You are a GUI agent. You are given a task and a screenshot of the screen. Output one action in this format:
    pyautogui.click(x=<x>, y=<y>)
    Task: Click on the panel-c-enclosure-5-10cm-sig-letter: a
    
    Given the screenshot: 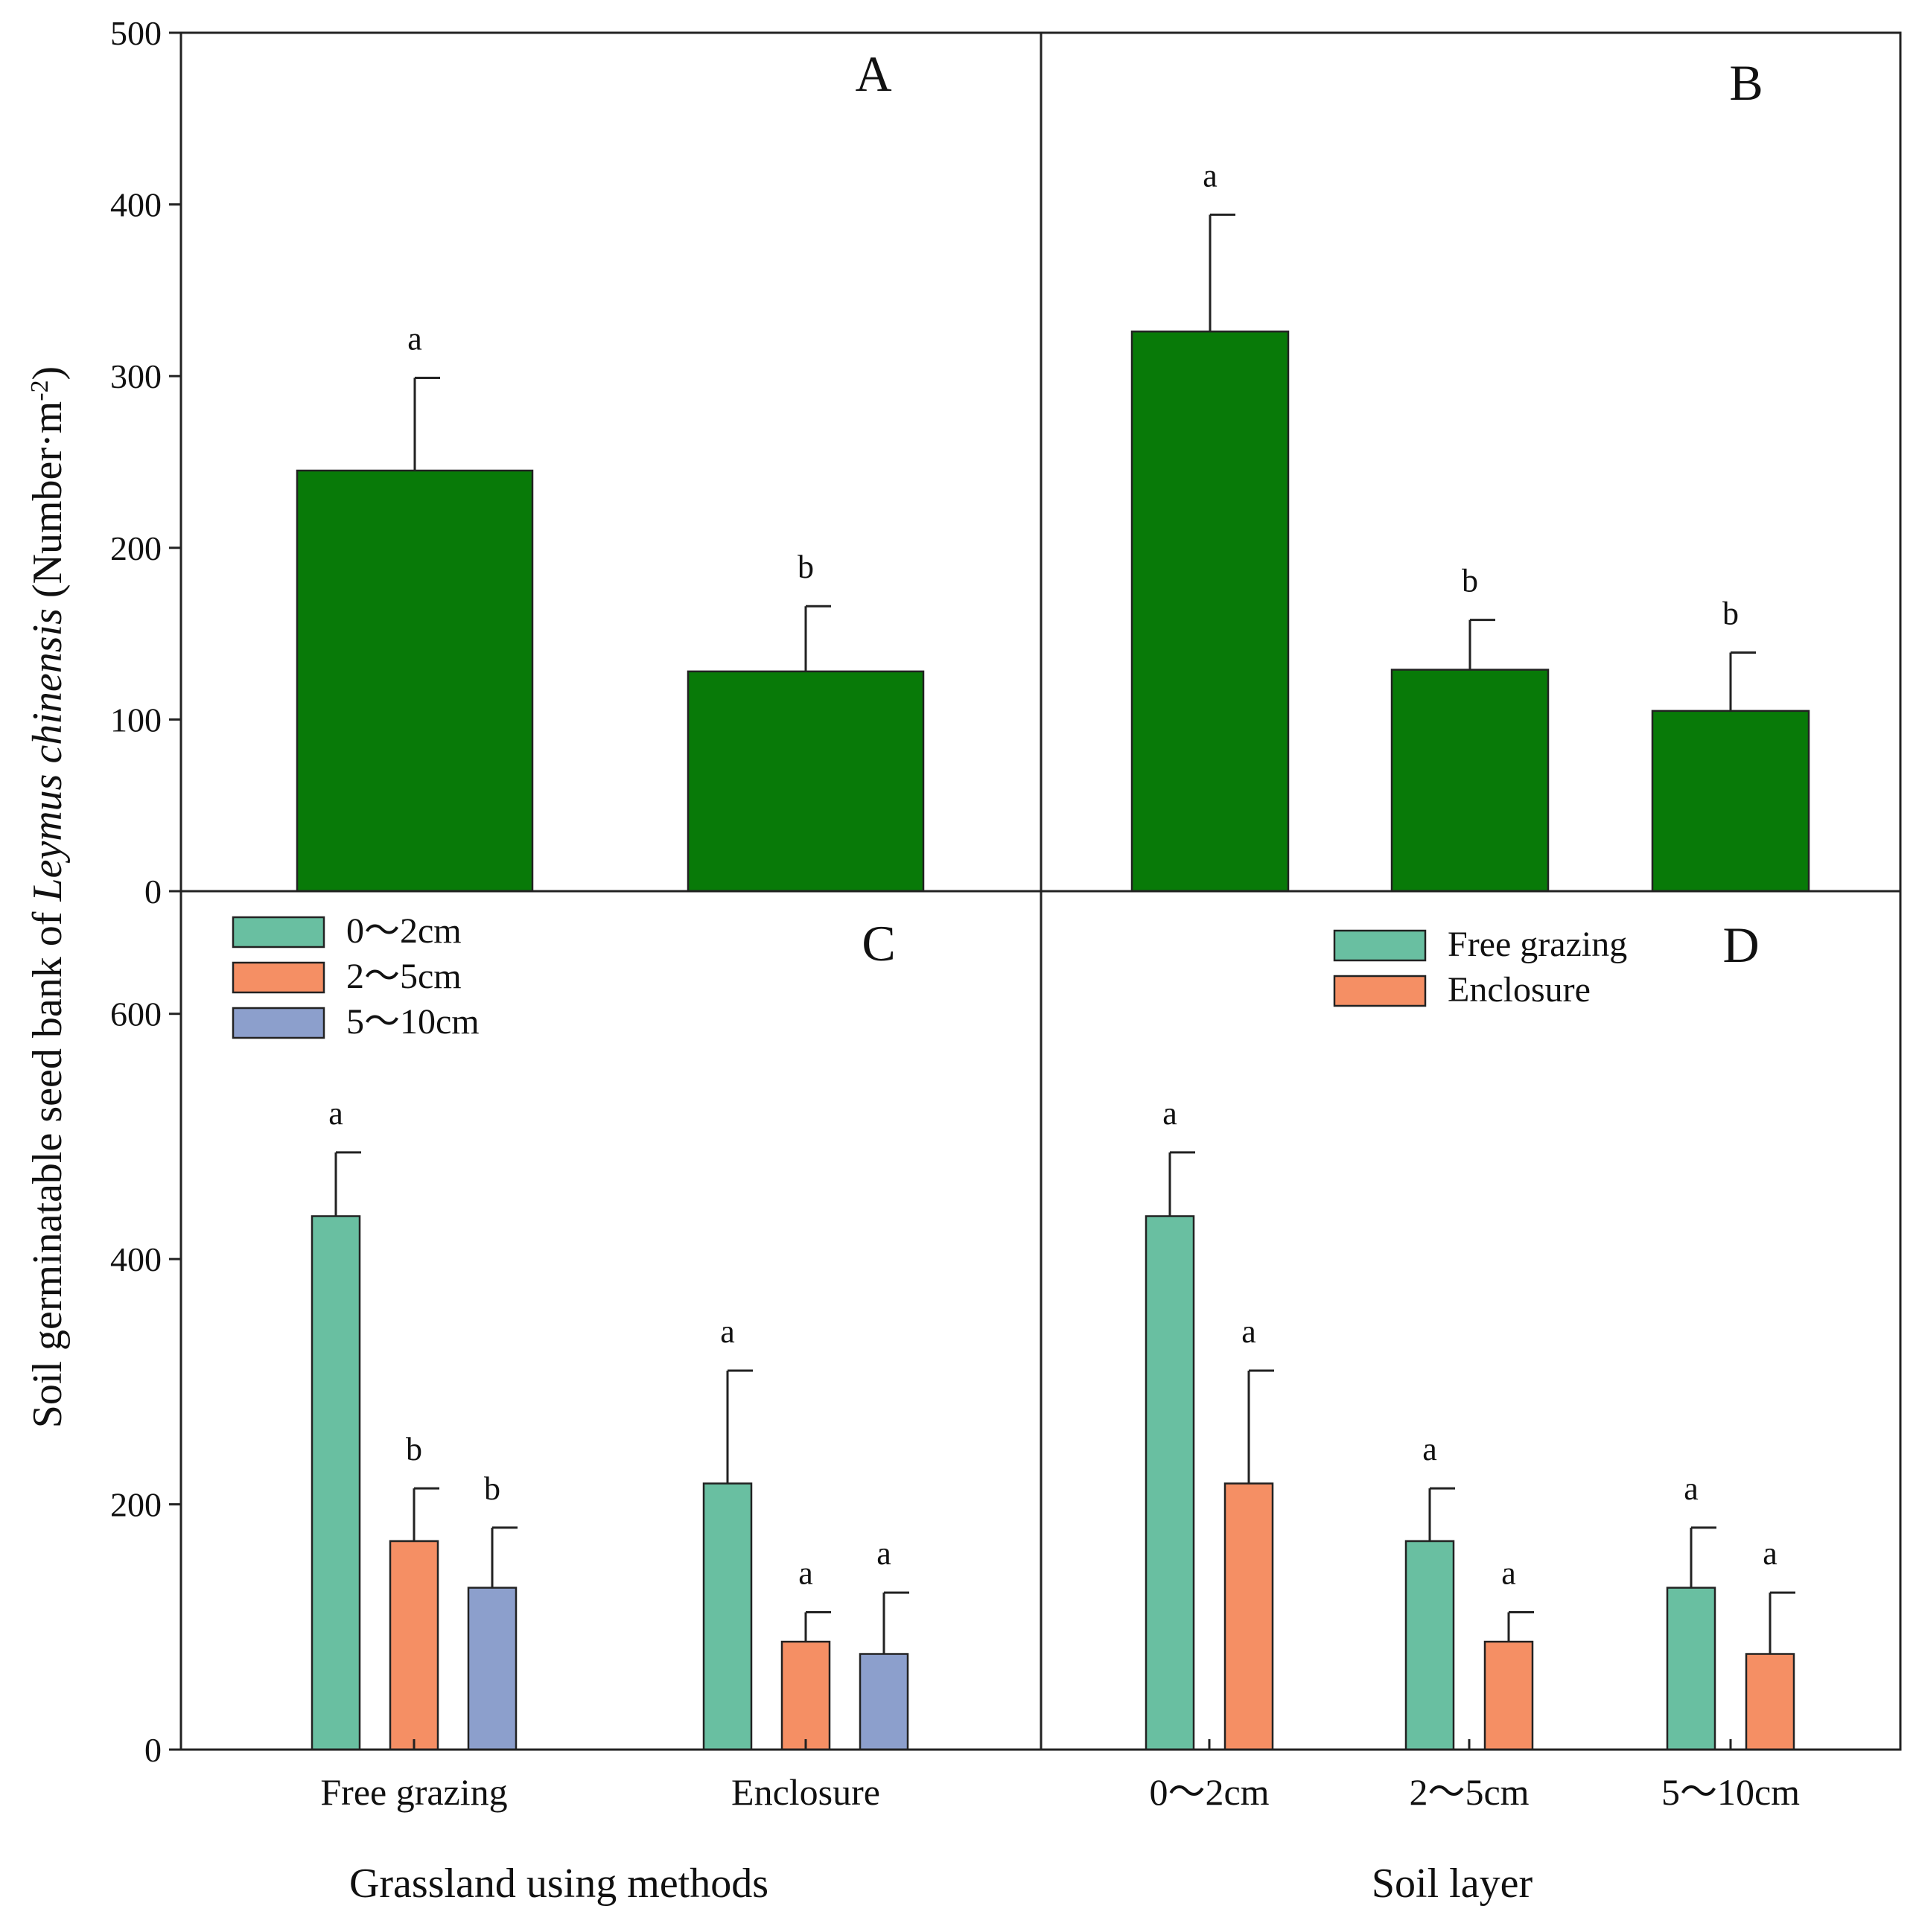 What is the action you would take?
    pyautogui.click(x=883, y=1554)
    